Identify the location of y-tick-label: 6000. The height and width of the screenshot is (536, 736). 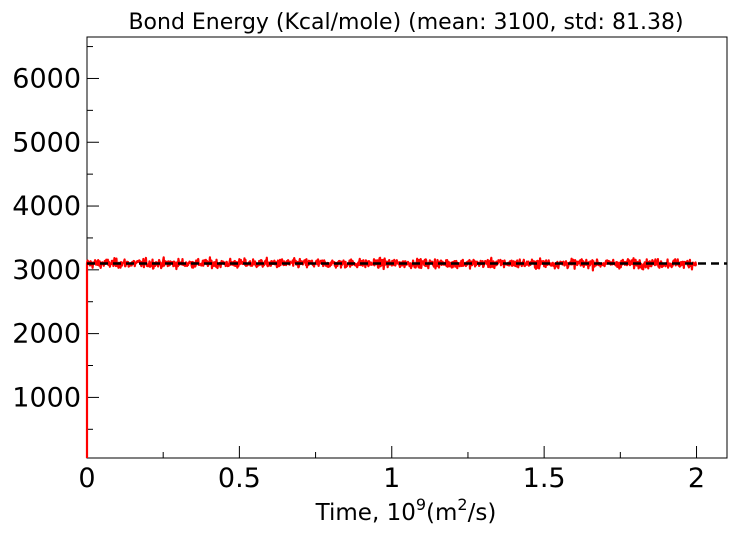
(46, 78).